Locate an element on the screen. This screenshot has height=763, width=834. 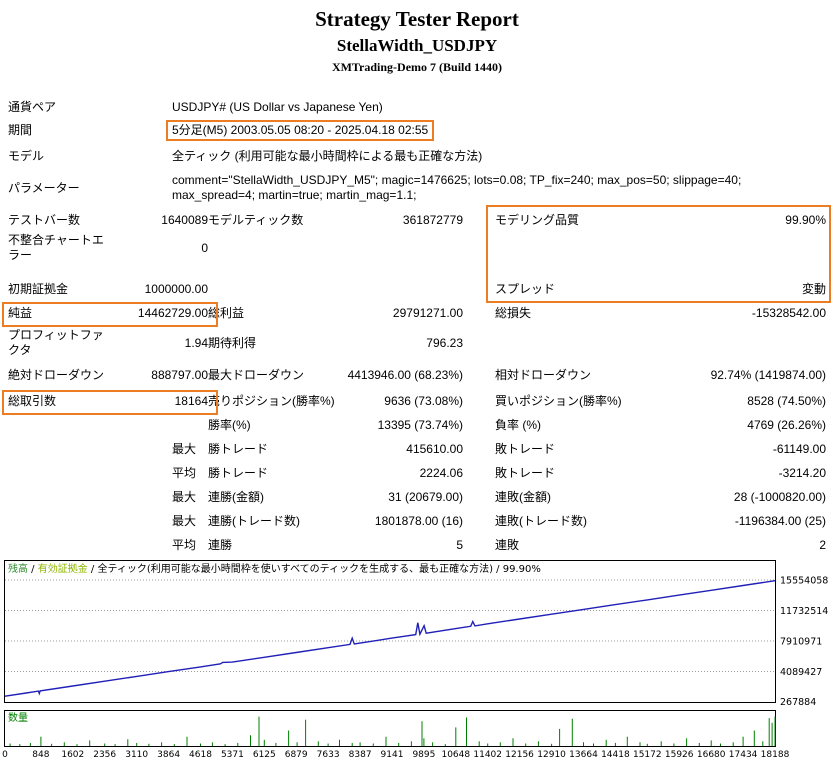
cell-label: 勝率(%) is located at coordinates (229, 424).